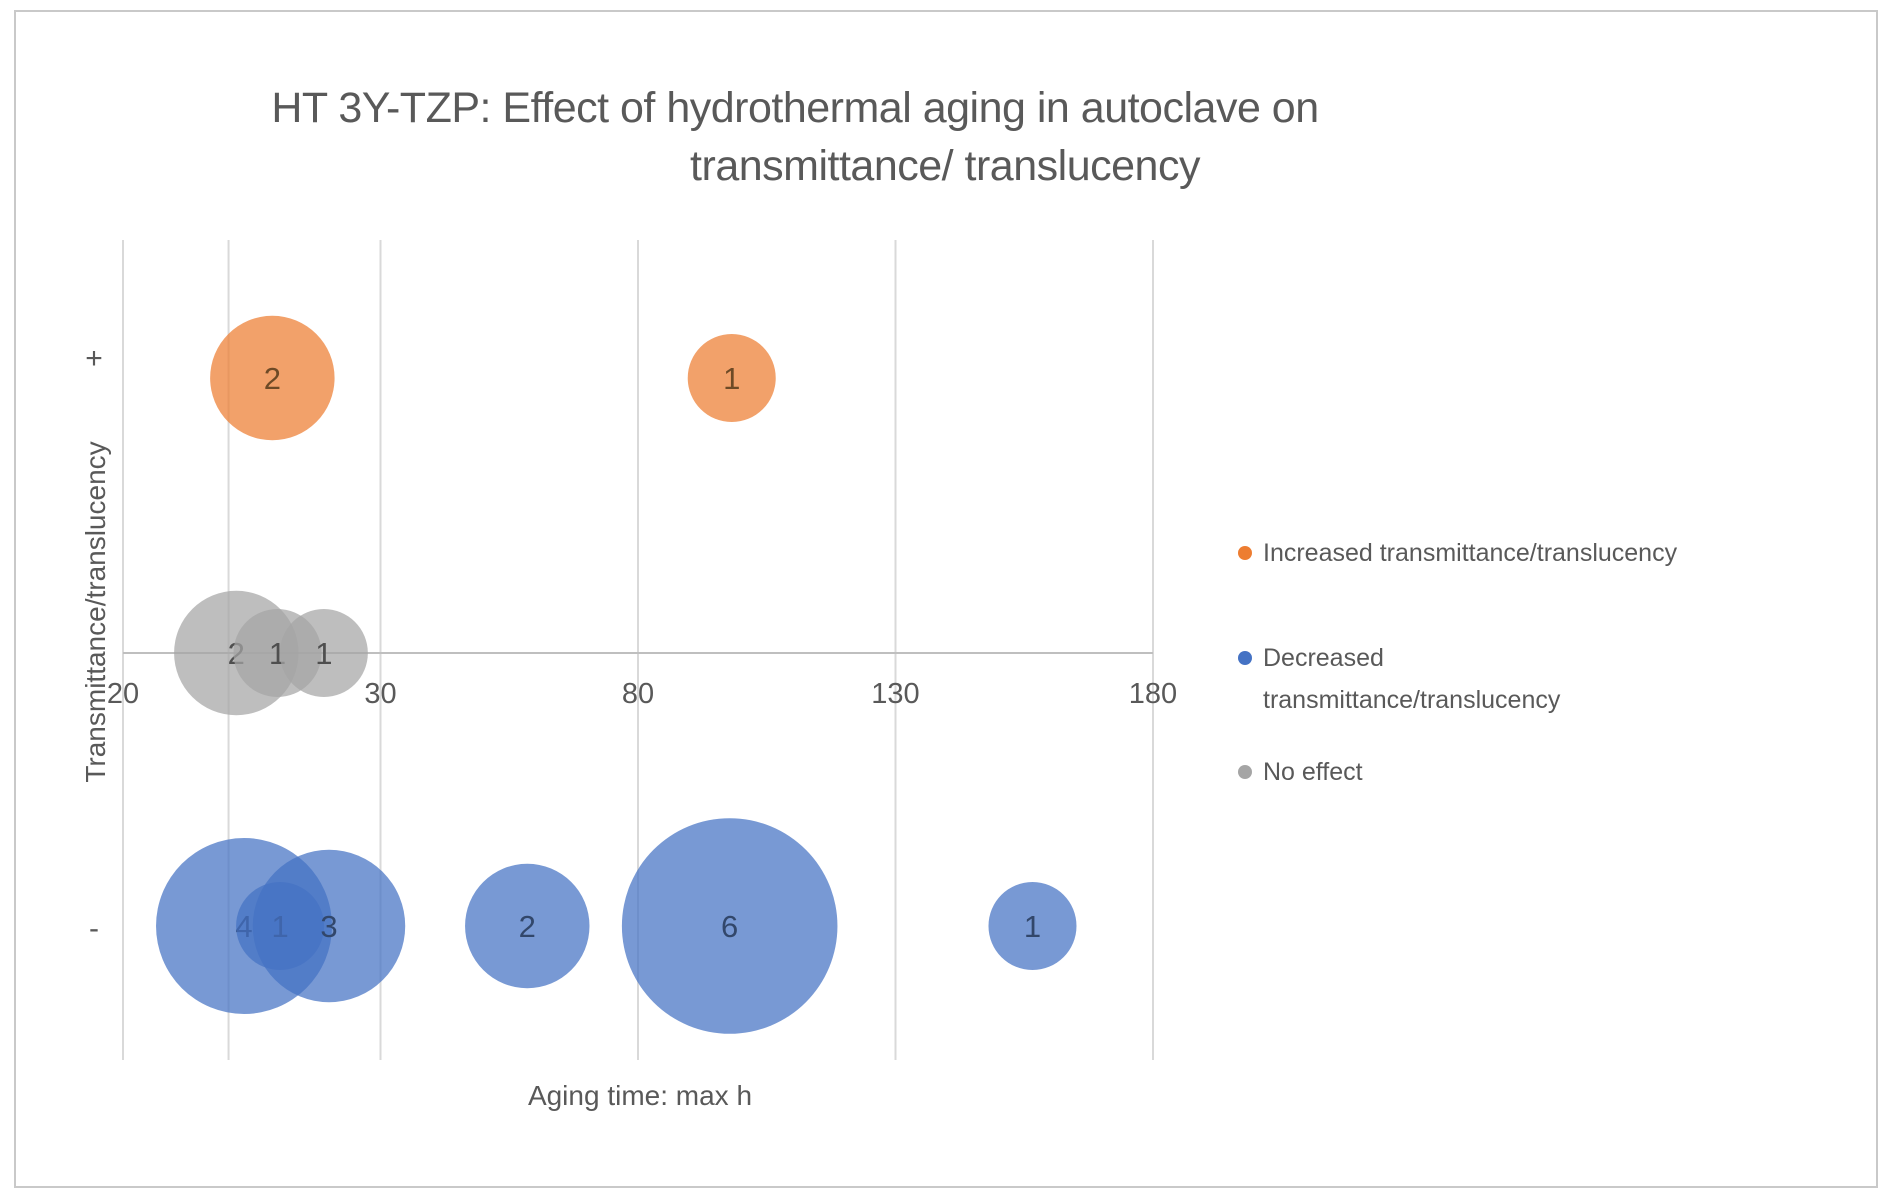 This screenshot has width=1892, height=1198. What do you see at coordinates (640, 1095) in the screenshot?
I see `x-axis-title: Aging time: max h` at bounding box center [640, 1095].